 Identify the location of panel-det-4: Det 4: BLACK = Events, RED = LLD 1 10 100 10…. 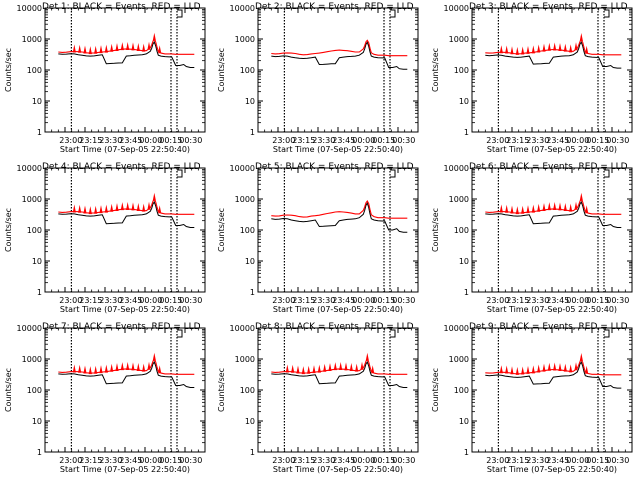
(105, 238).